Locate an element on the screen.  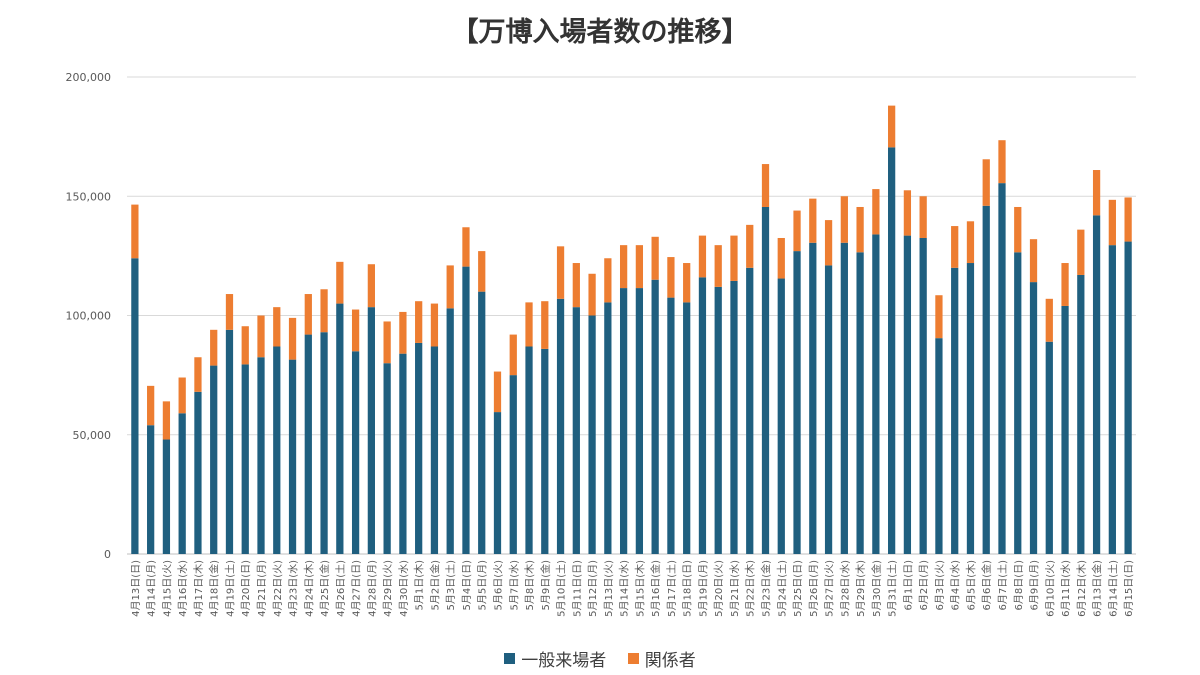
x-tick-label: 4月22日(火) is located at coordinates (278, 588).